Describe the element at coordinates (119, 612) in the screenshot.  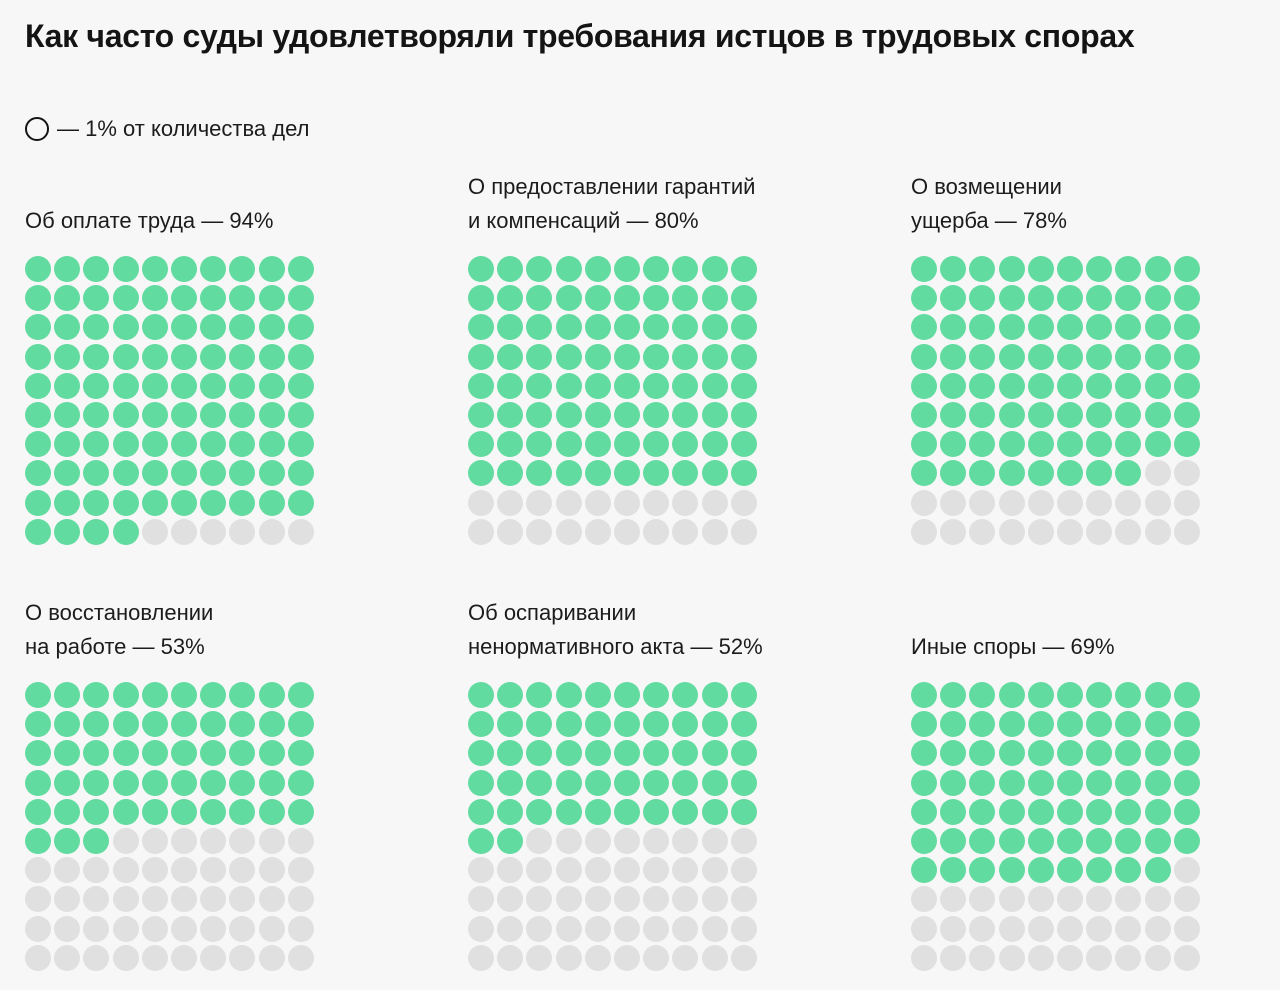
I see `panel-label: О восстановлении` at that location.